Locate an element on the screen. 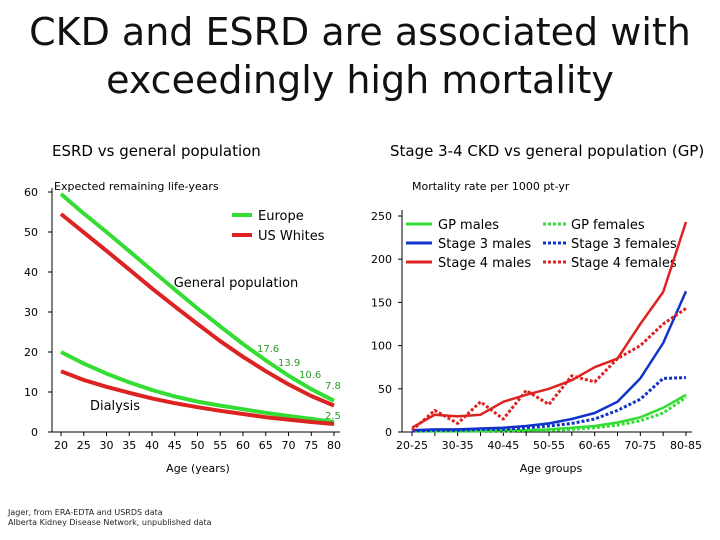 This screenshot has width=720, height=540. right-y-tick-label: 50 is located at coordinates (385, 389).